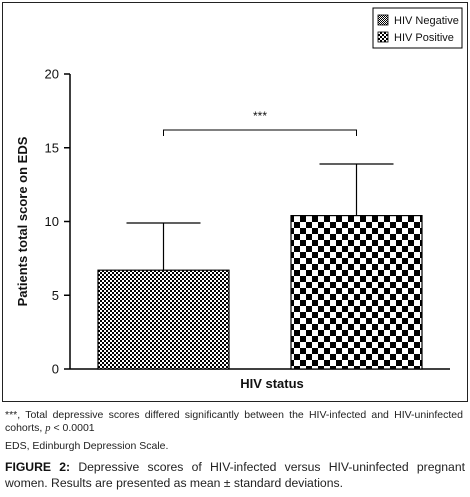 The width and height of the screenshot is (470, 497). What do you see at coordinates (260, 132) in the screenshot?
I see `significance-bracket-line` at bounding box center [260, 132].